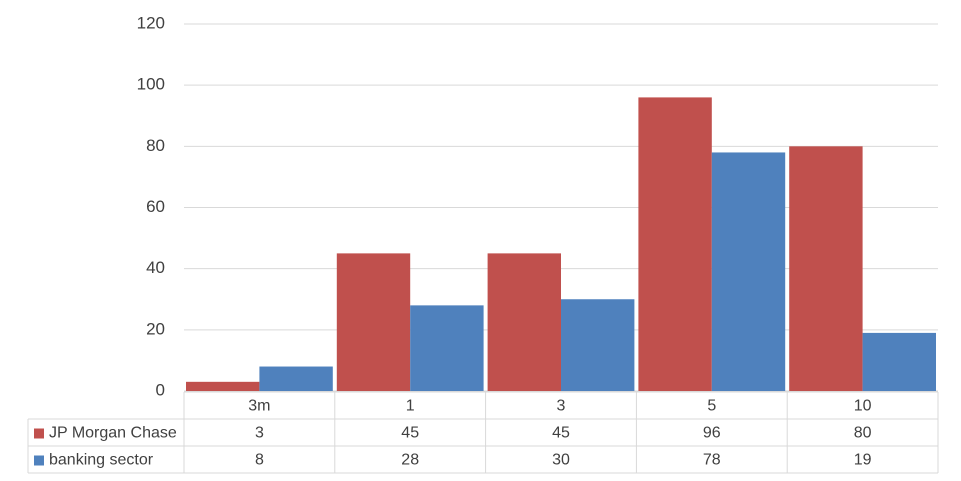  I want to click on table-value: 78, so click(712, 460).